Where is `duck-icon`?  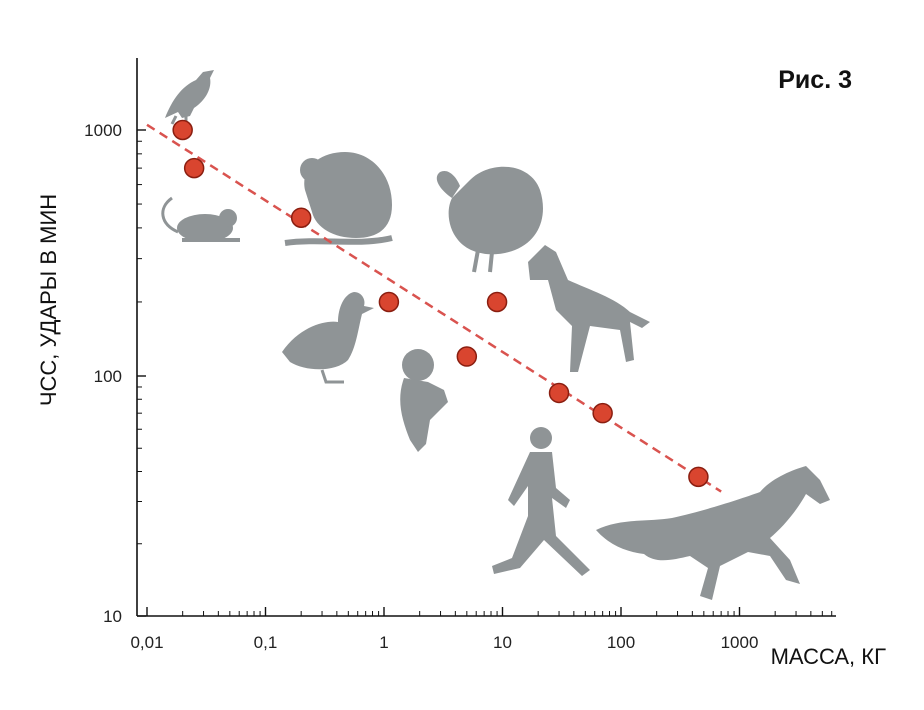 duck-icon is located at coordinates (328, 338).